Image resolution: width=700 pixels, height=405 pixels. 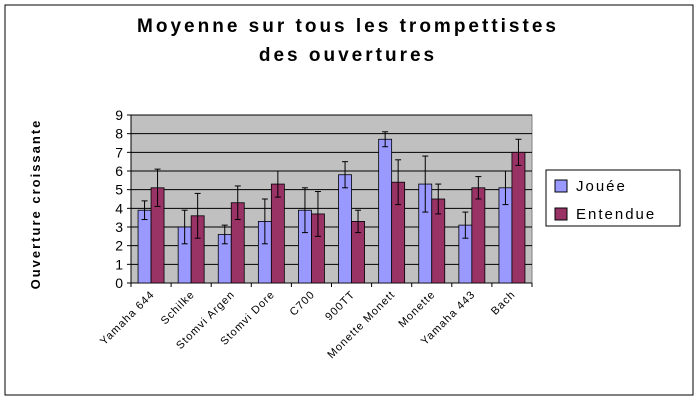 I want to click on y-tick-label: 3, so click(x=119, y=227).